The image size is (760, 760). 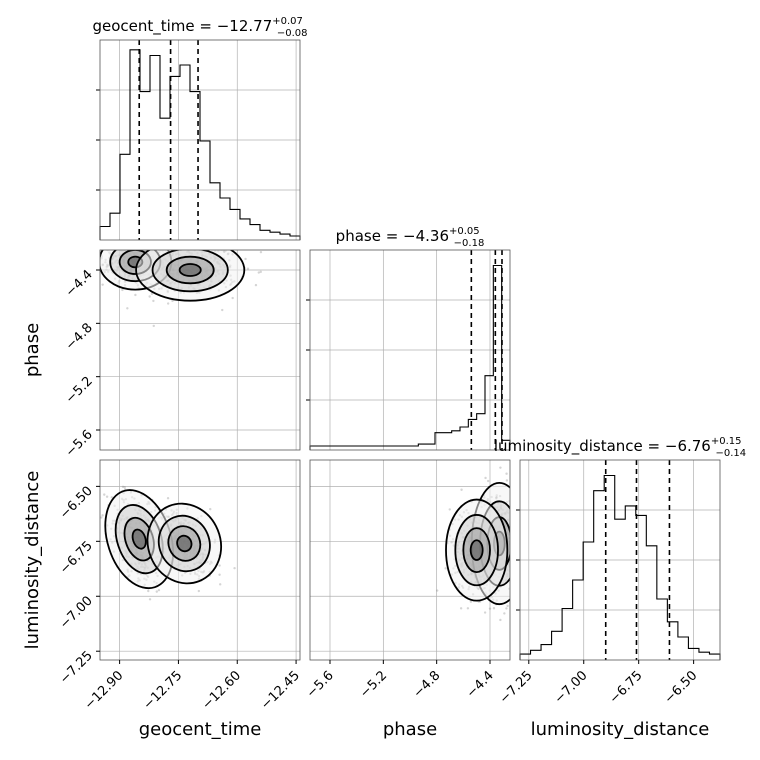 I want to click on ytick-label-luminosity_distance-3: −6.50, so click(x=76, y=503).